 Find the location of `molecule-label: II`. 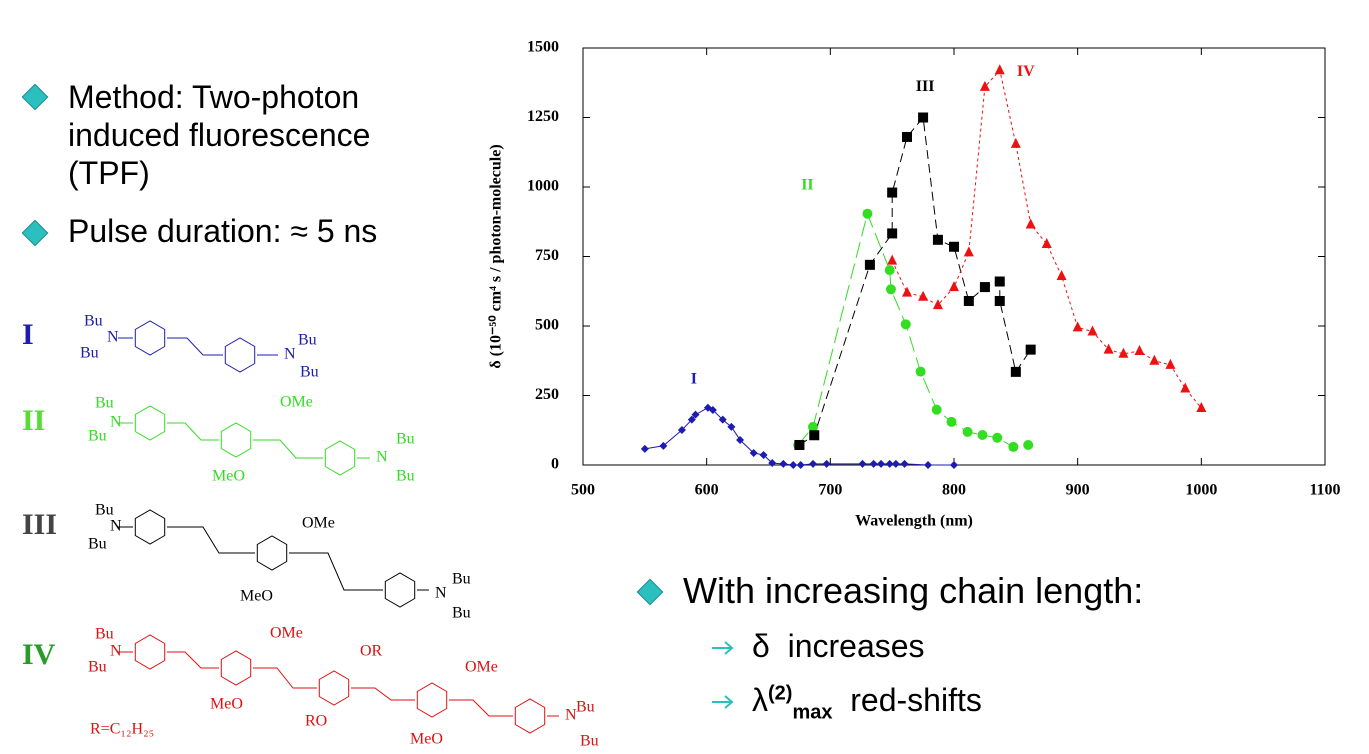

molecule-label: II is located at coordinates (33, 420).